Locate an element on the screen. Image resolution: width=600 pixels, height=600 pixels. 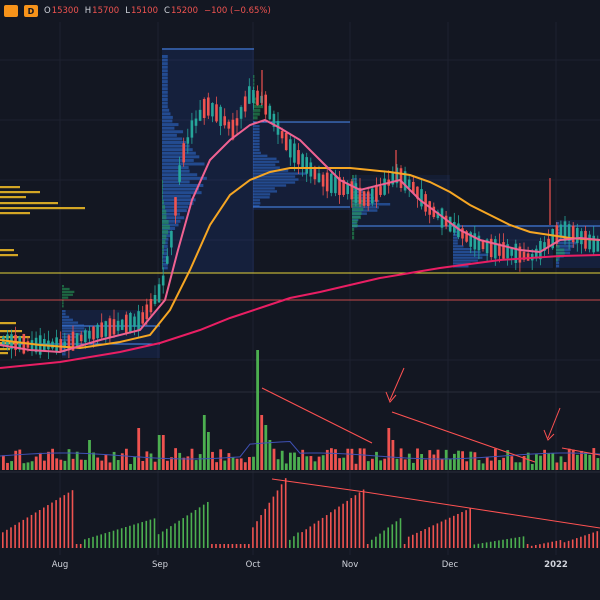
time-axis-label: Oct is located at coordinates (253, 565).